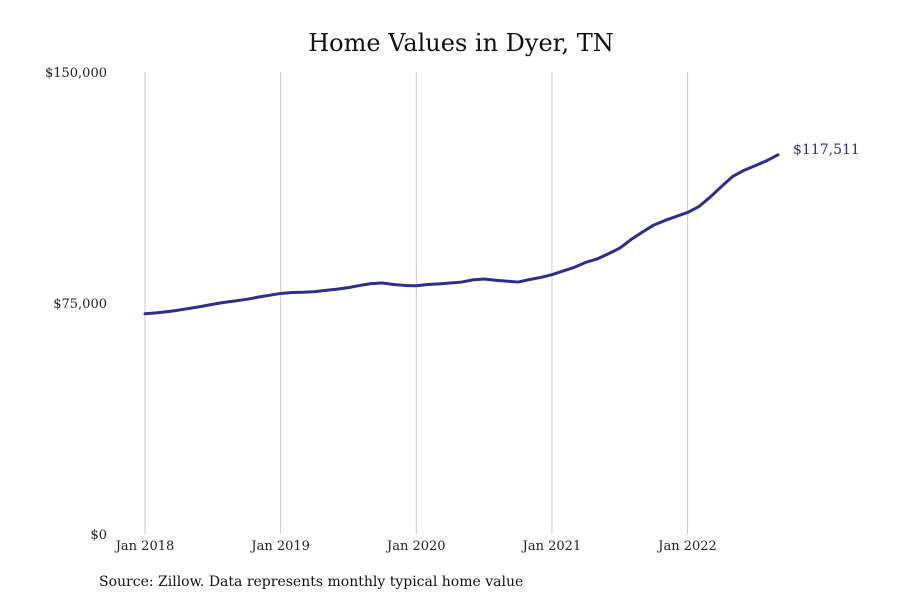 The width and height of the screenshot is (900, 600). What do you see at coordinates (144, 546) in the screenshot?
I see `x-tick-label: Jan 2018` at bounding box center [144, 546].